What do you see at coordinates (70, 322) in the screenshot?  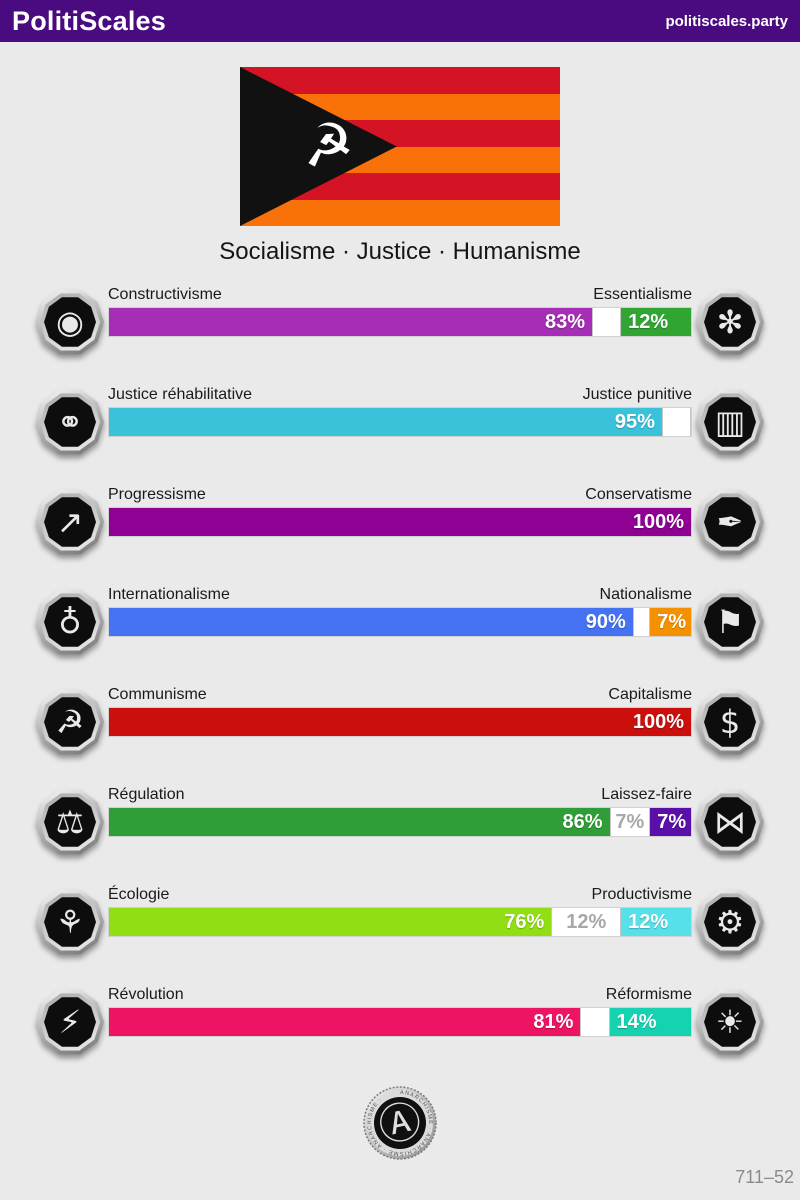 I see `constructivism-icon: ◉` at bounding box center [70, 322].